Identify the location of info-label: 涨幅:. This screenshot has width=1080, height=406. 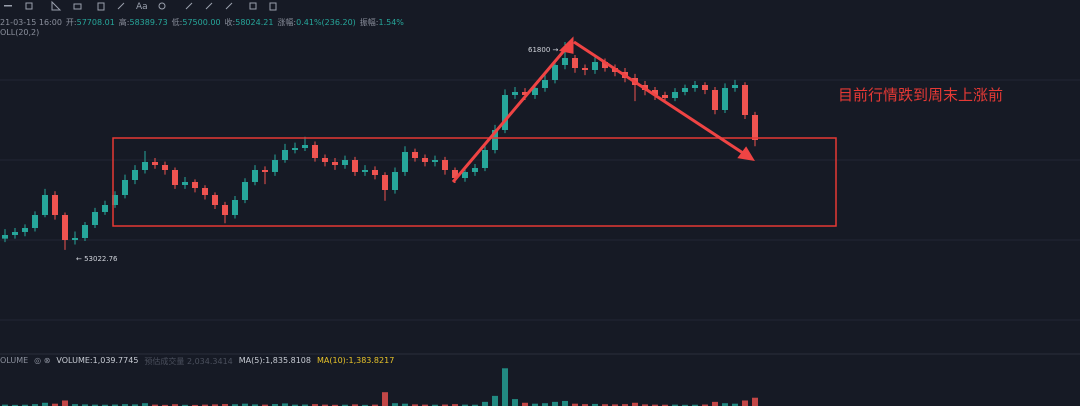
(287, 22).